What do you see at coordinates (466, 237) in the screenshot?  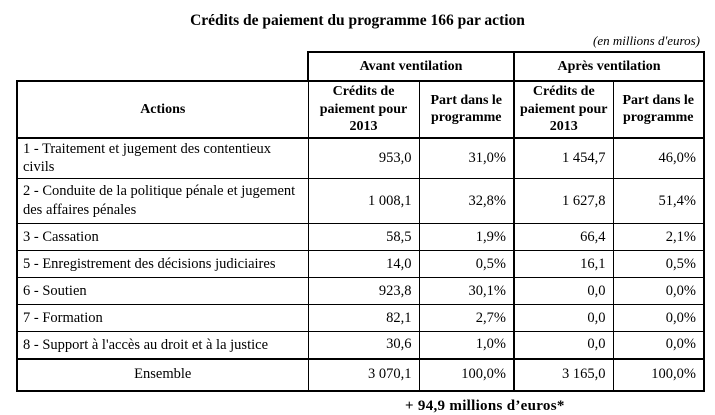 I see `part-avant-cell: 1,9%` at bounding box center [466, 237].